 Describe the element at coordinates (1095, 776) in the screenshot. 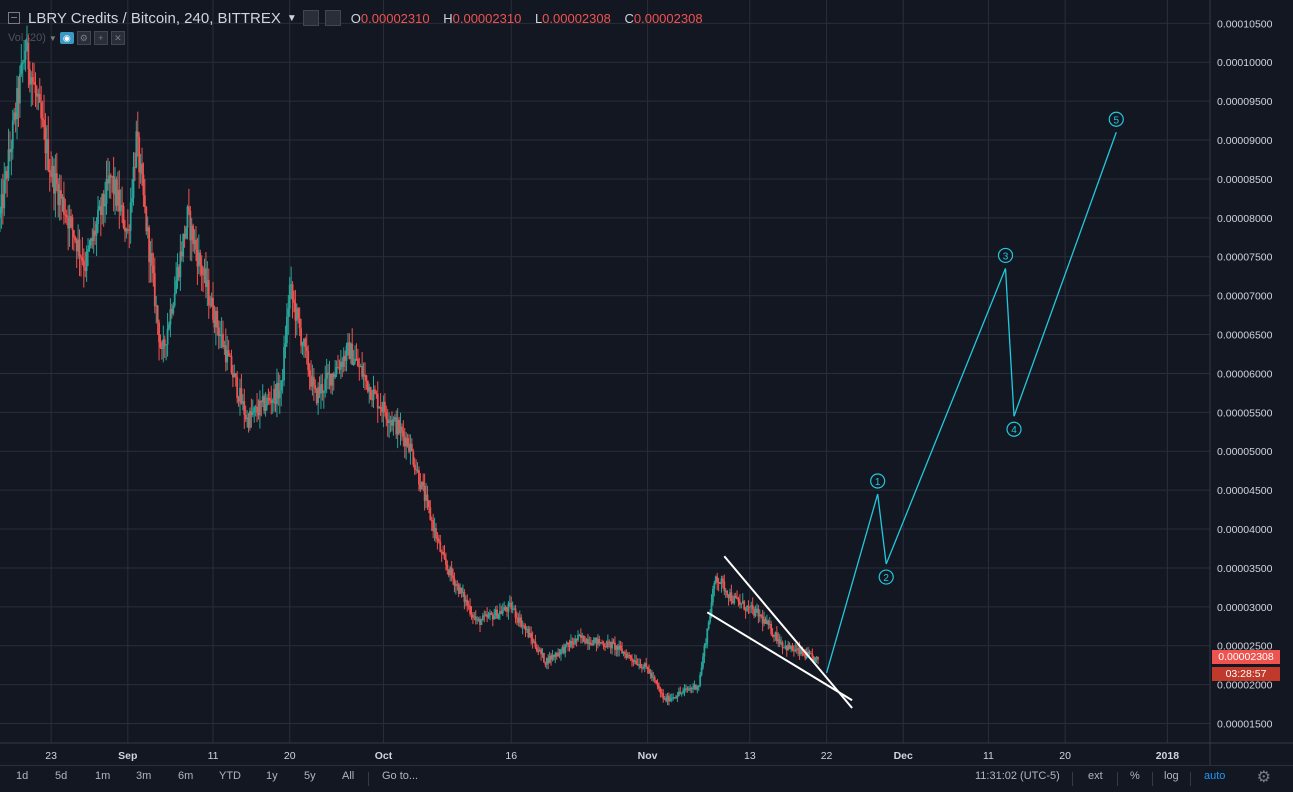

I see `ext-toggle: ext` at that location.